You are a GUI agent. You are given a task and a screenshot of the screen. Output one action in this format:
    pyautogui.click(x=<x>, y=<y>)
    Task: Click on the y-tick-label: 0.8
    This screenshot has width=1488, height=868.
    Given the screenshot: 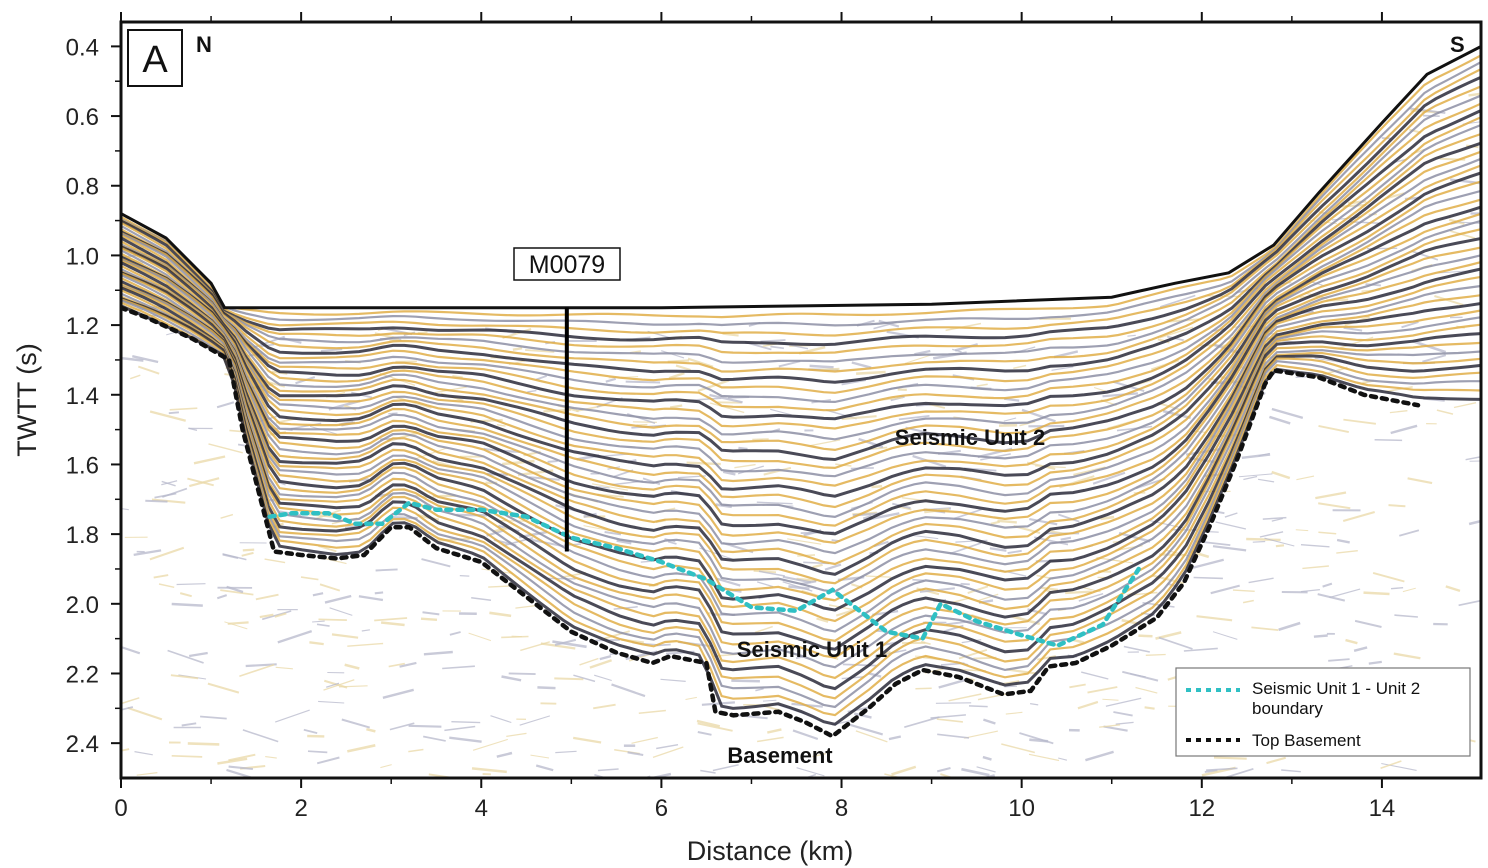 What is the action you would take?
    pyautogui.click(x=82, y=187)
    